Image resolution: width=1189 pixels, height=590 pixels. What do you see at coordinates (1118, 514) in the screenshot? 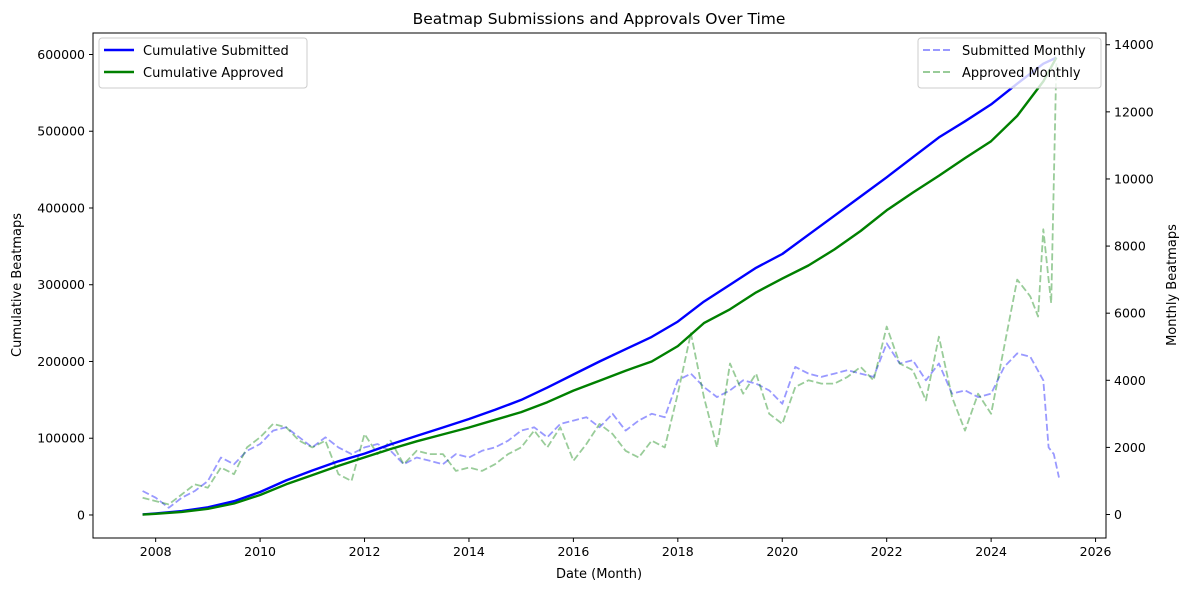
I see `y-right-tick-label: 0` at bounding box center [1118, 514].